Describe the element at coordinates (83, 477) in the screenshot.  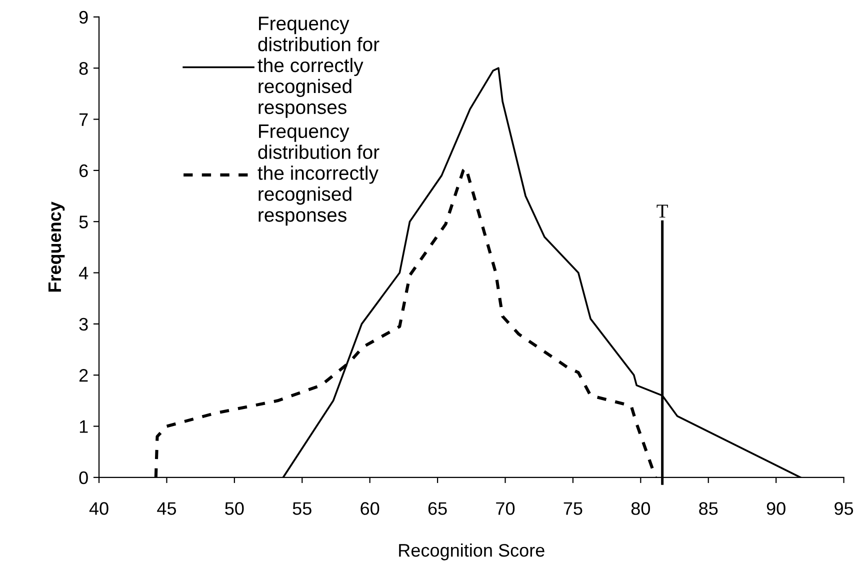
I see `y-tick-label: 0` at that location.